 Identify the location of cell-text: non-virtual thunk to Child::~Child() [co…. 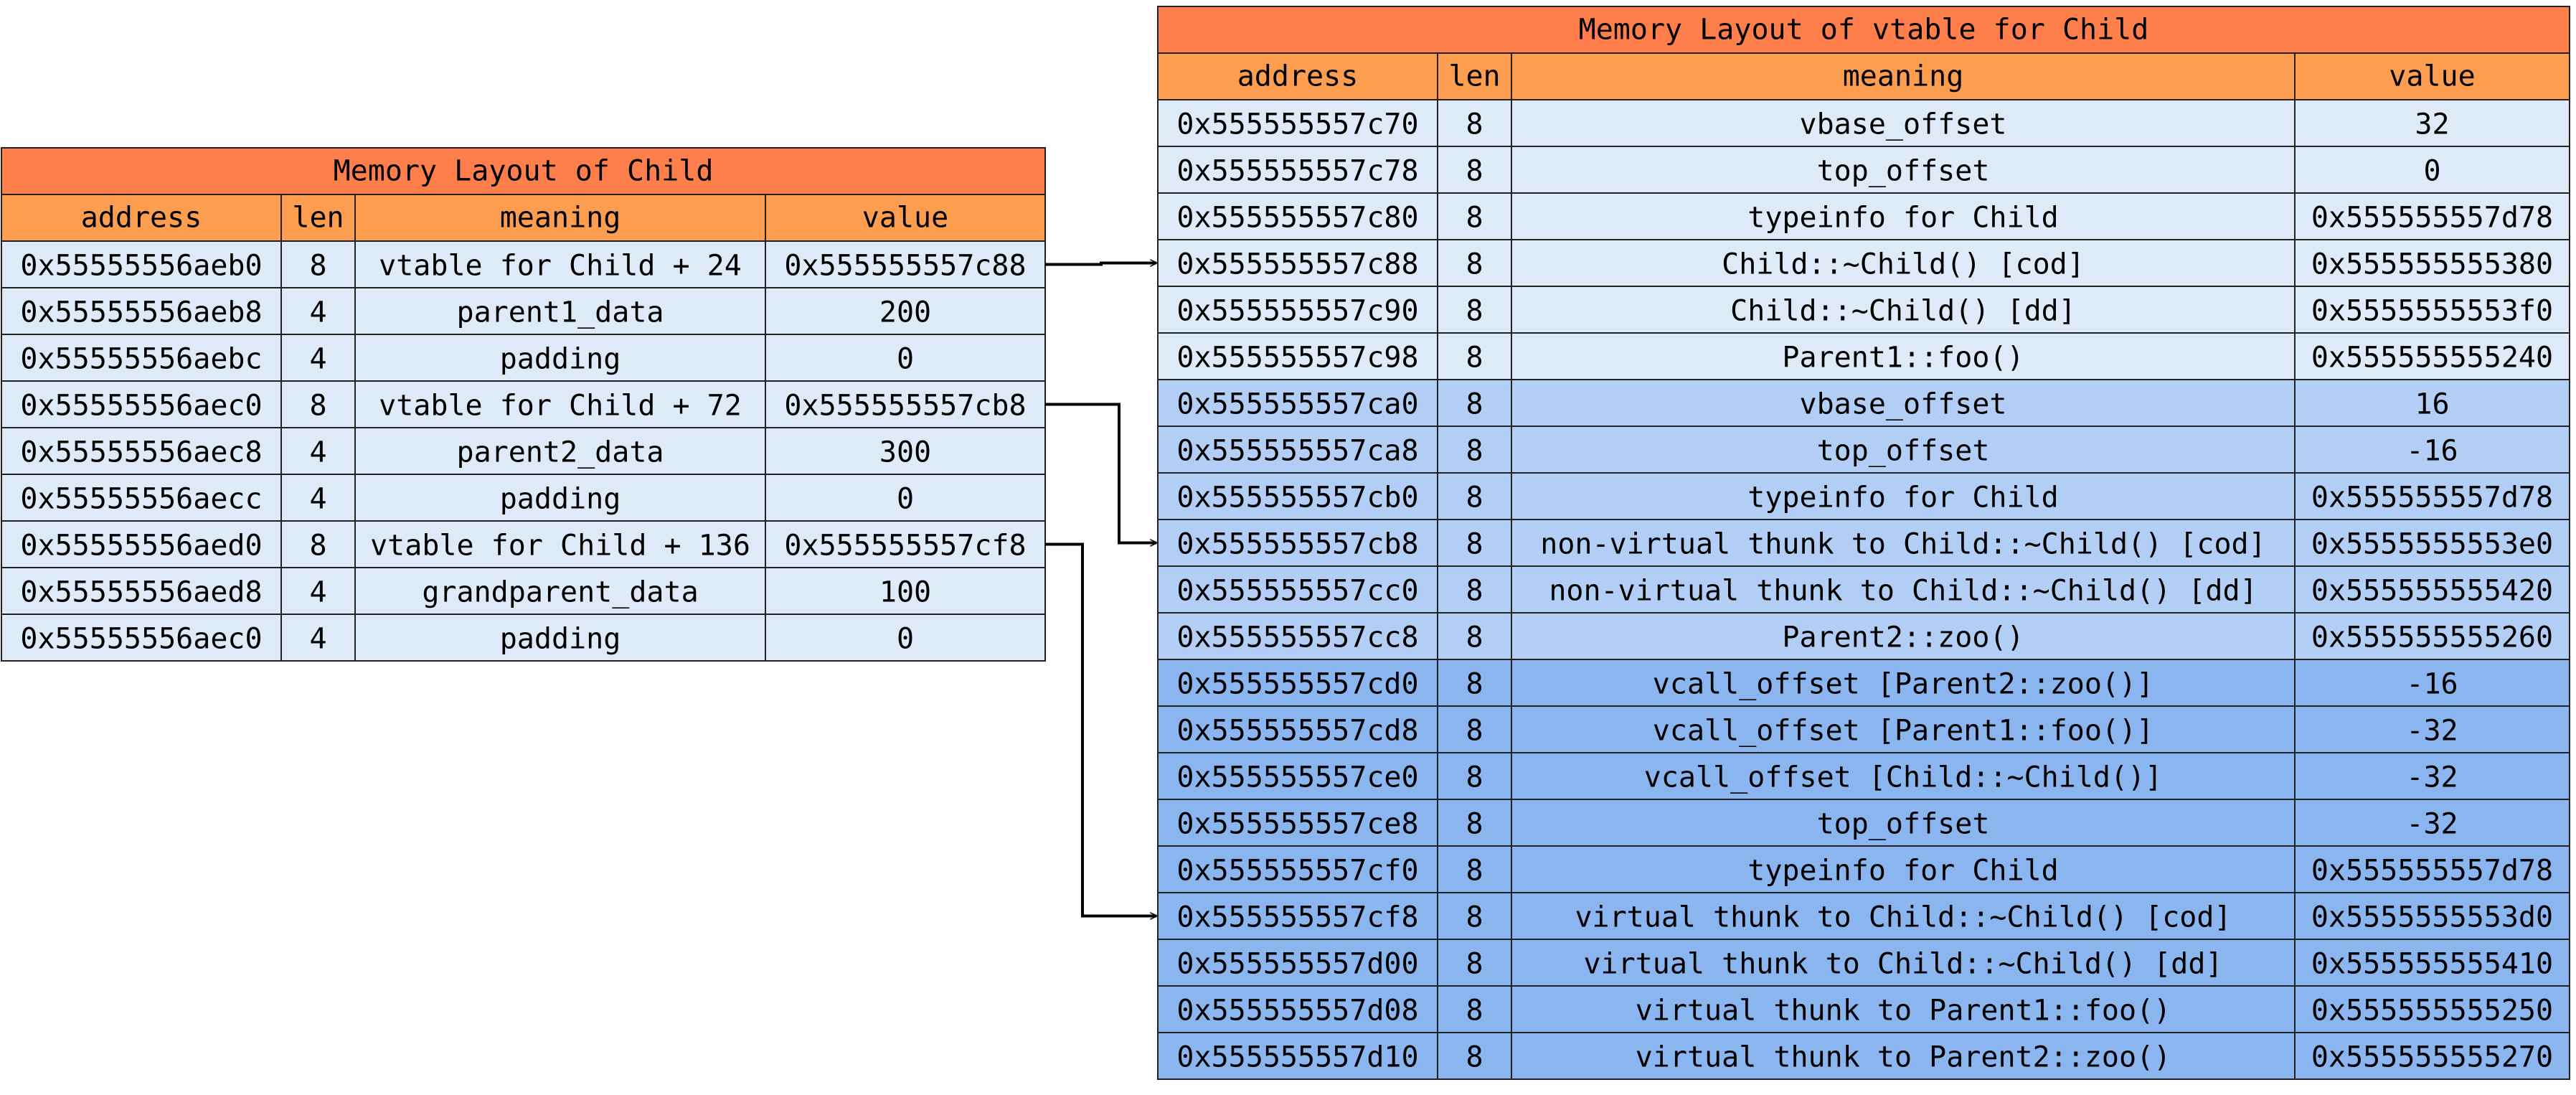
(1902, 544).